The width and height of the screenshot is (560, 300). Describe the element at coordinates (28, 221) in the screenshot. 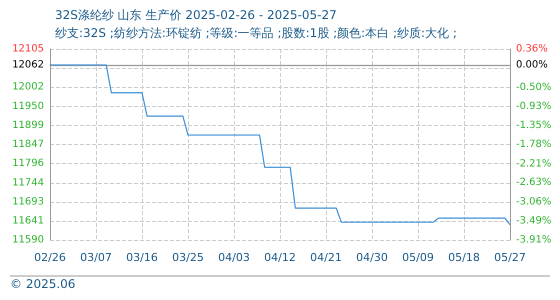

I see `y-tick-label: 11641` at that location.